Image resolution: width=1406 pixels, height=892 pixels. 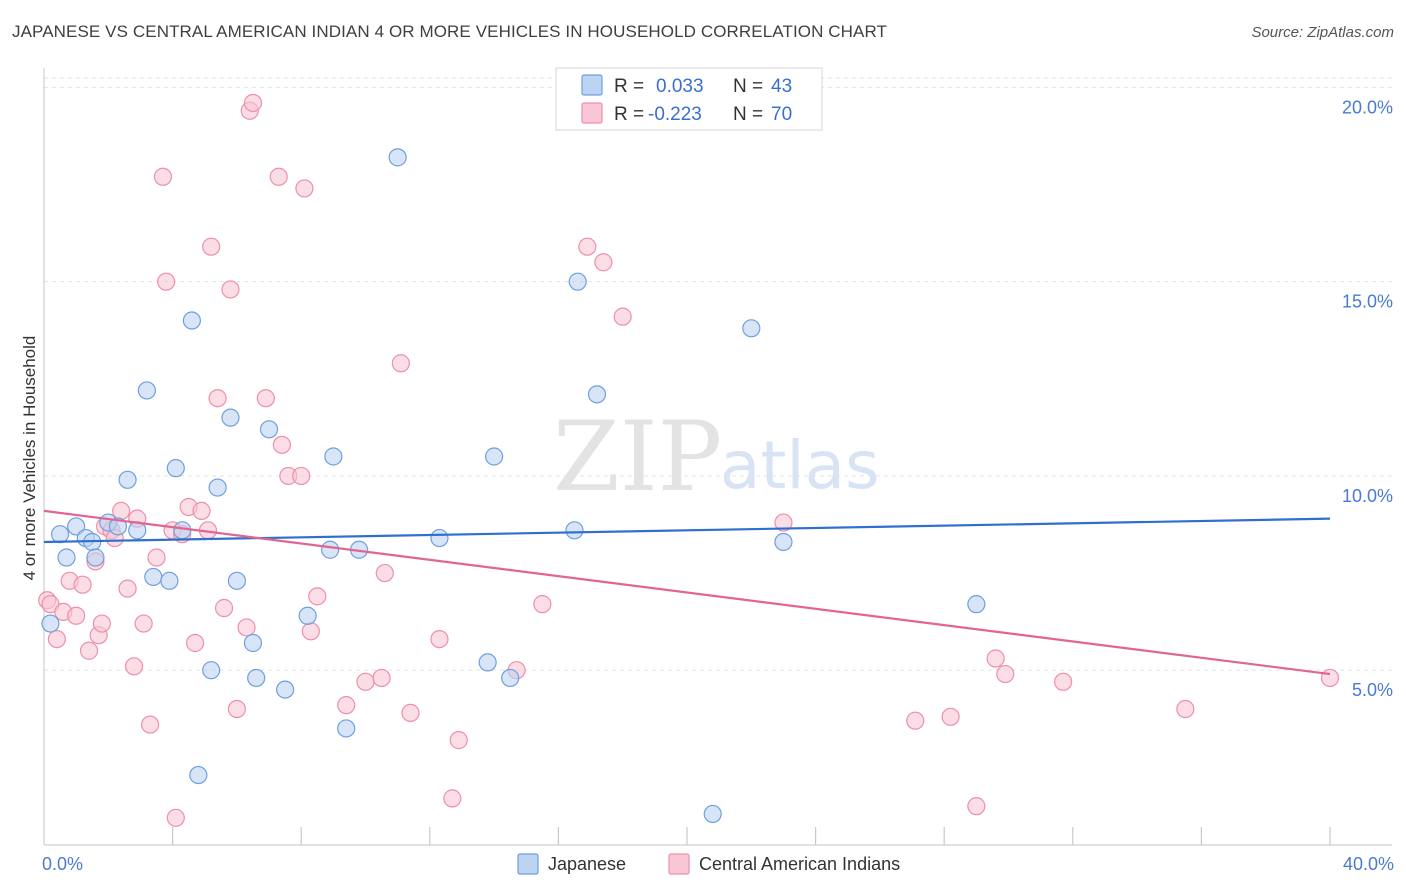 What do you see at coordinates (1367, 398) in the screenshot?
I see `y-tick-labels: 5.0% 10.0% 15.0% 20.0%` at bounding box center [1367, 398].